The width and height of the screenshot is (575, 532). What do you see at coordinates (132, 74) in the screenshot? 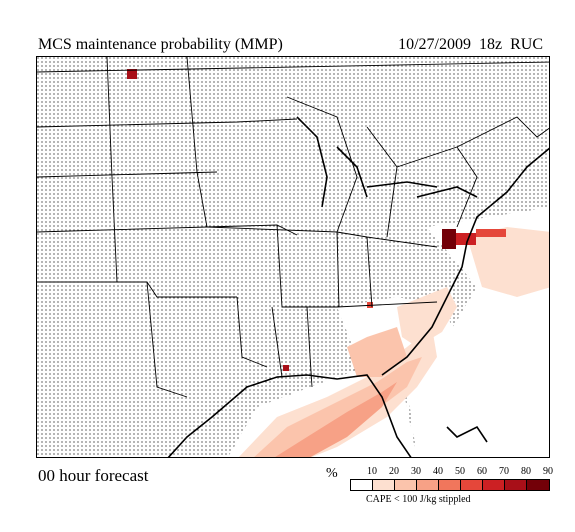
I see `north-dakota-cell` at bounding box center [132, 74].